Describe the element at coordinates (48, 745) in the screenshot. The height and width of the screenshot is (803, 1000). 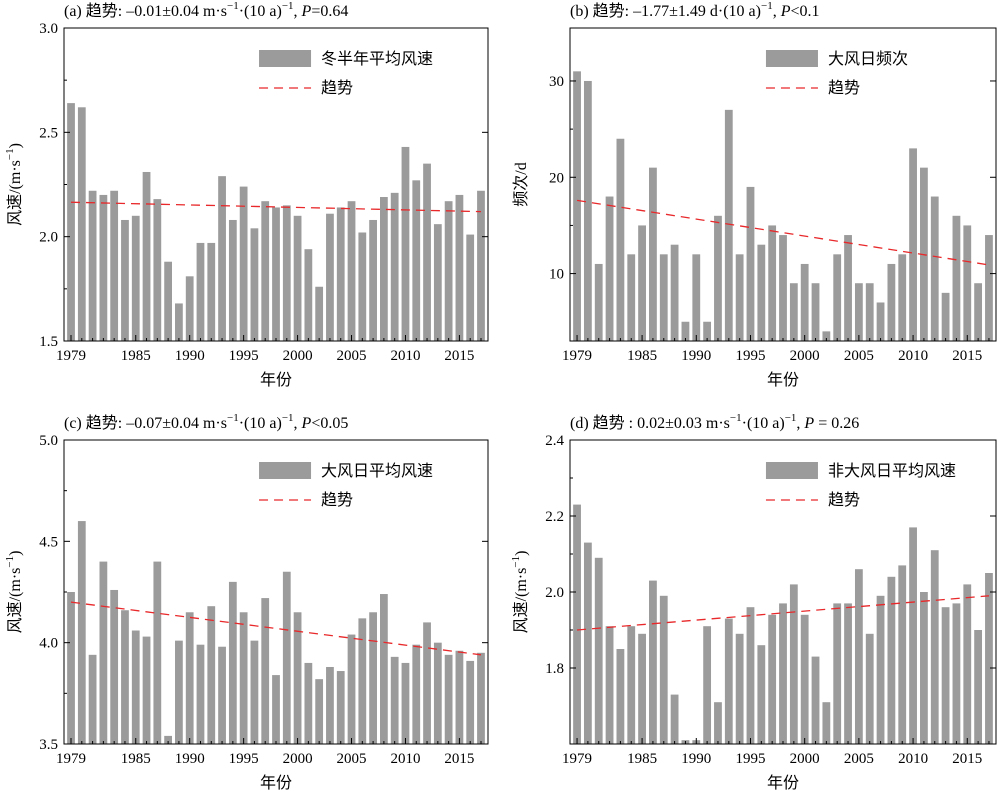
I see `y-tick-label: 3.5` at that location.